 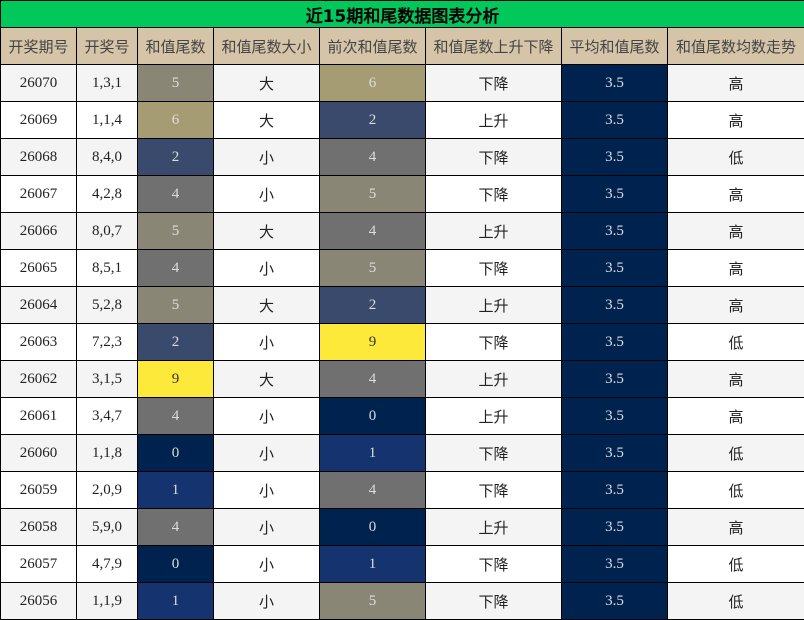 What do you see at coordinates (38, 527) in the screenshot?
I see `cell-issue: 26058` at bounding box center [38, 527].